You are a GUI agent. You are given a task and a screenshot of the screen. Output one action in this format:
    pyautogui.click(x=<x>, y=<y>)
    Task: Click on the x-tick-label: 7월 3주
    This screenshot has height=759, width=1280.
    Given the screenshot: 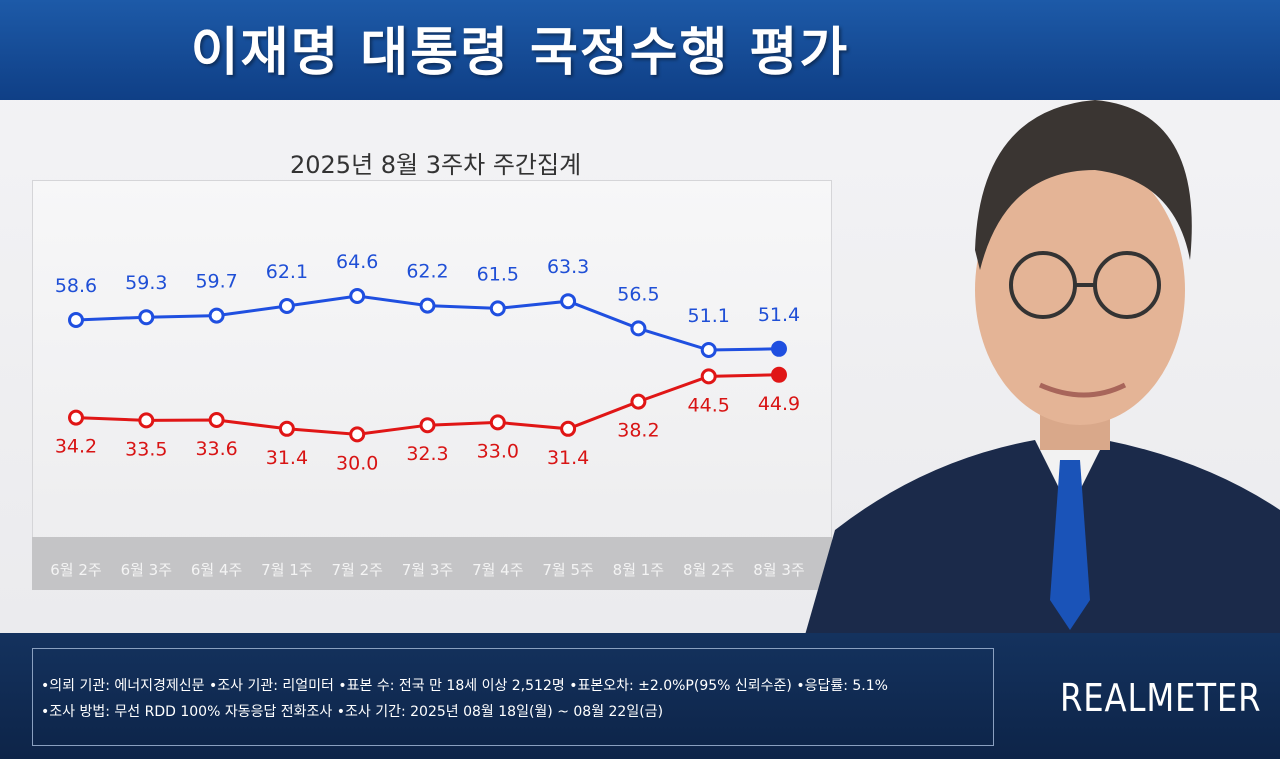 What is the action you would take?
    pyautogui.click(x=427, y=570)
    